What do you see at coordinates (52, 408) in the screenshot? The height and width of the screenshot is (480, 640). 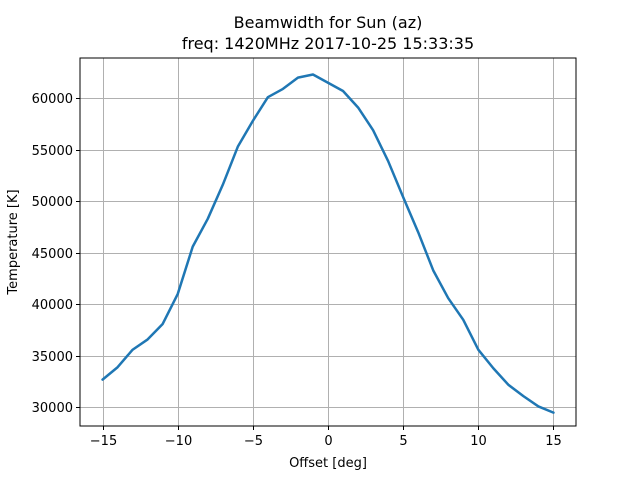 I see `y-tick-label: 30000` at bounding box center [52, 408].